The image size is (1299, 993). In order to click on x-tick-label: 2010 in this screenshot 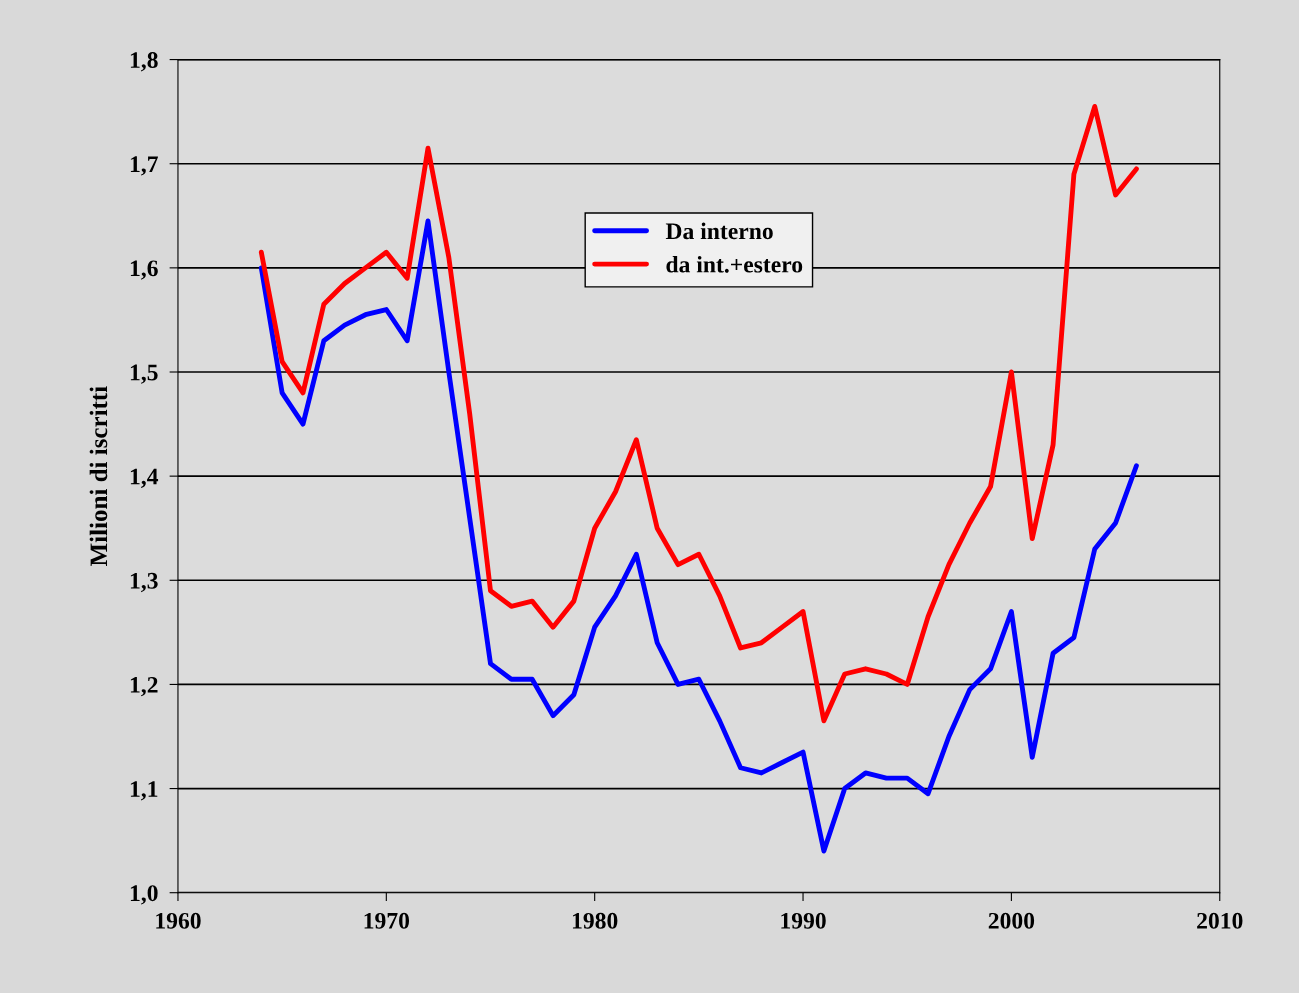, I will do `click(1220, 920)`.